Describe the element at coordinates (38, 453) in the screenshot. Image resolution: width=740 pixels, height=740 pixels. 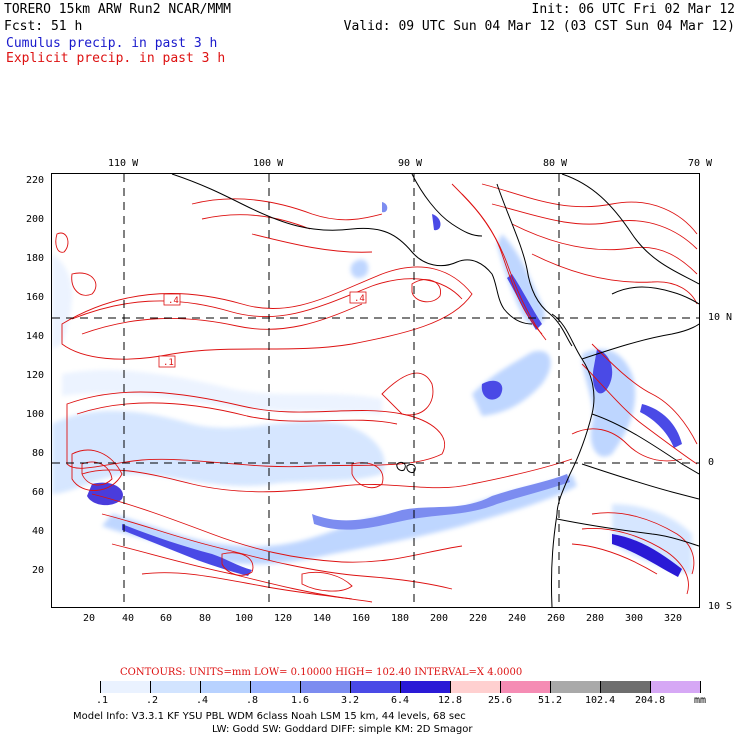
I see `y-grid-label: 80` at that location.